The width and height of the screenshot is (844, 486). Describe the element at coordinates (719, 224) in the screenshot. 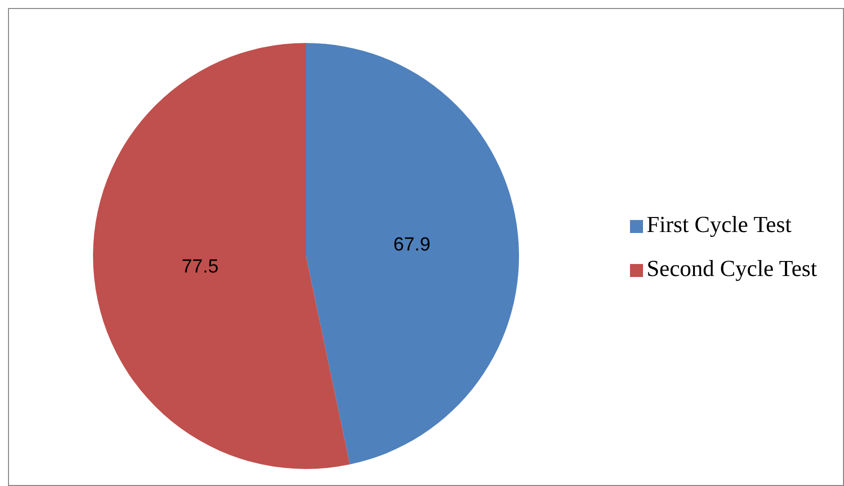

I see `legend-label: First Cycle Test` at that location.